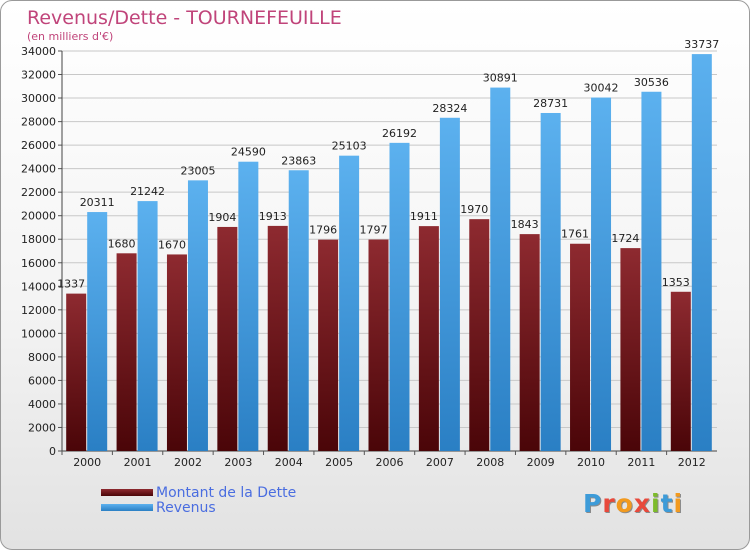 This screenshot has height=550, width=750. I want to click on data-label-dette: 1796, so click(323, 230).